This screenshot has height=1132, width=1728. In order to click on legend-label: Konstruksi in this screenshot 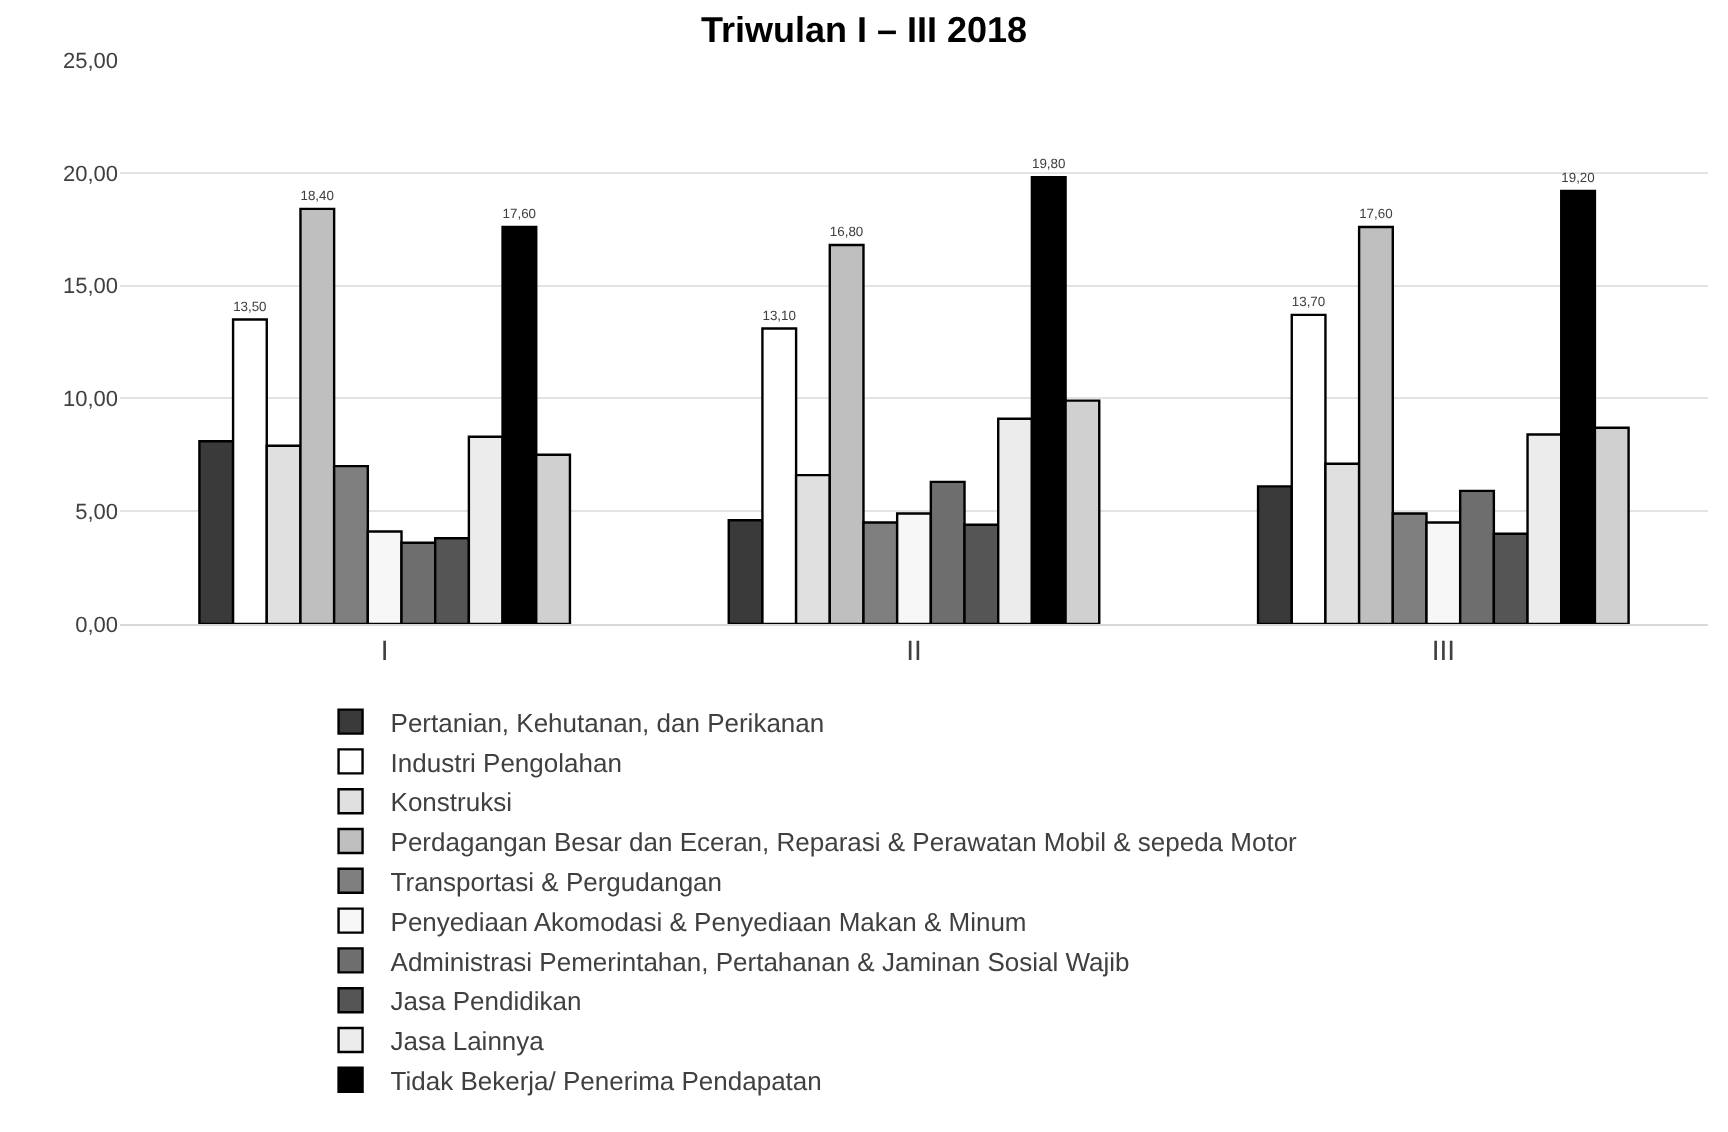, I will do `click(451, 802)`.